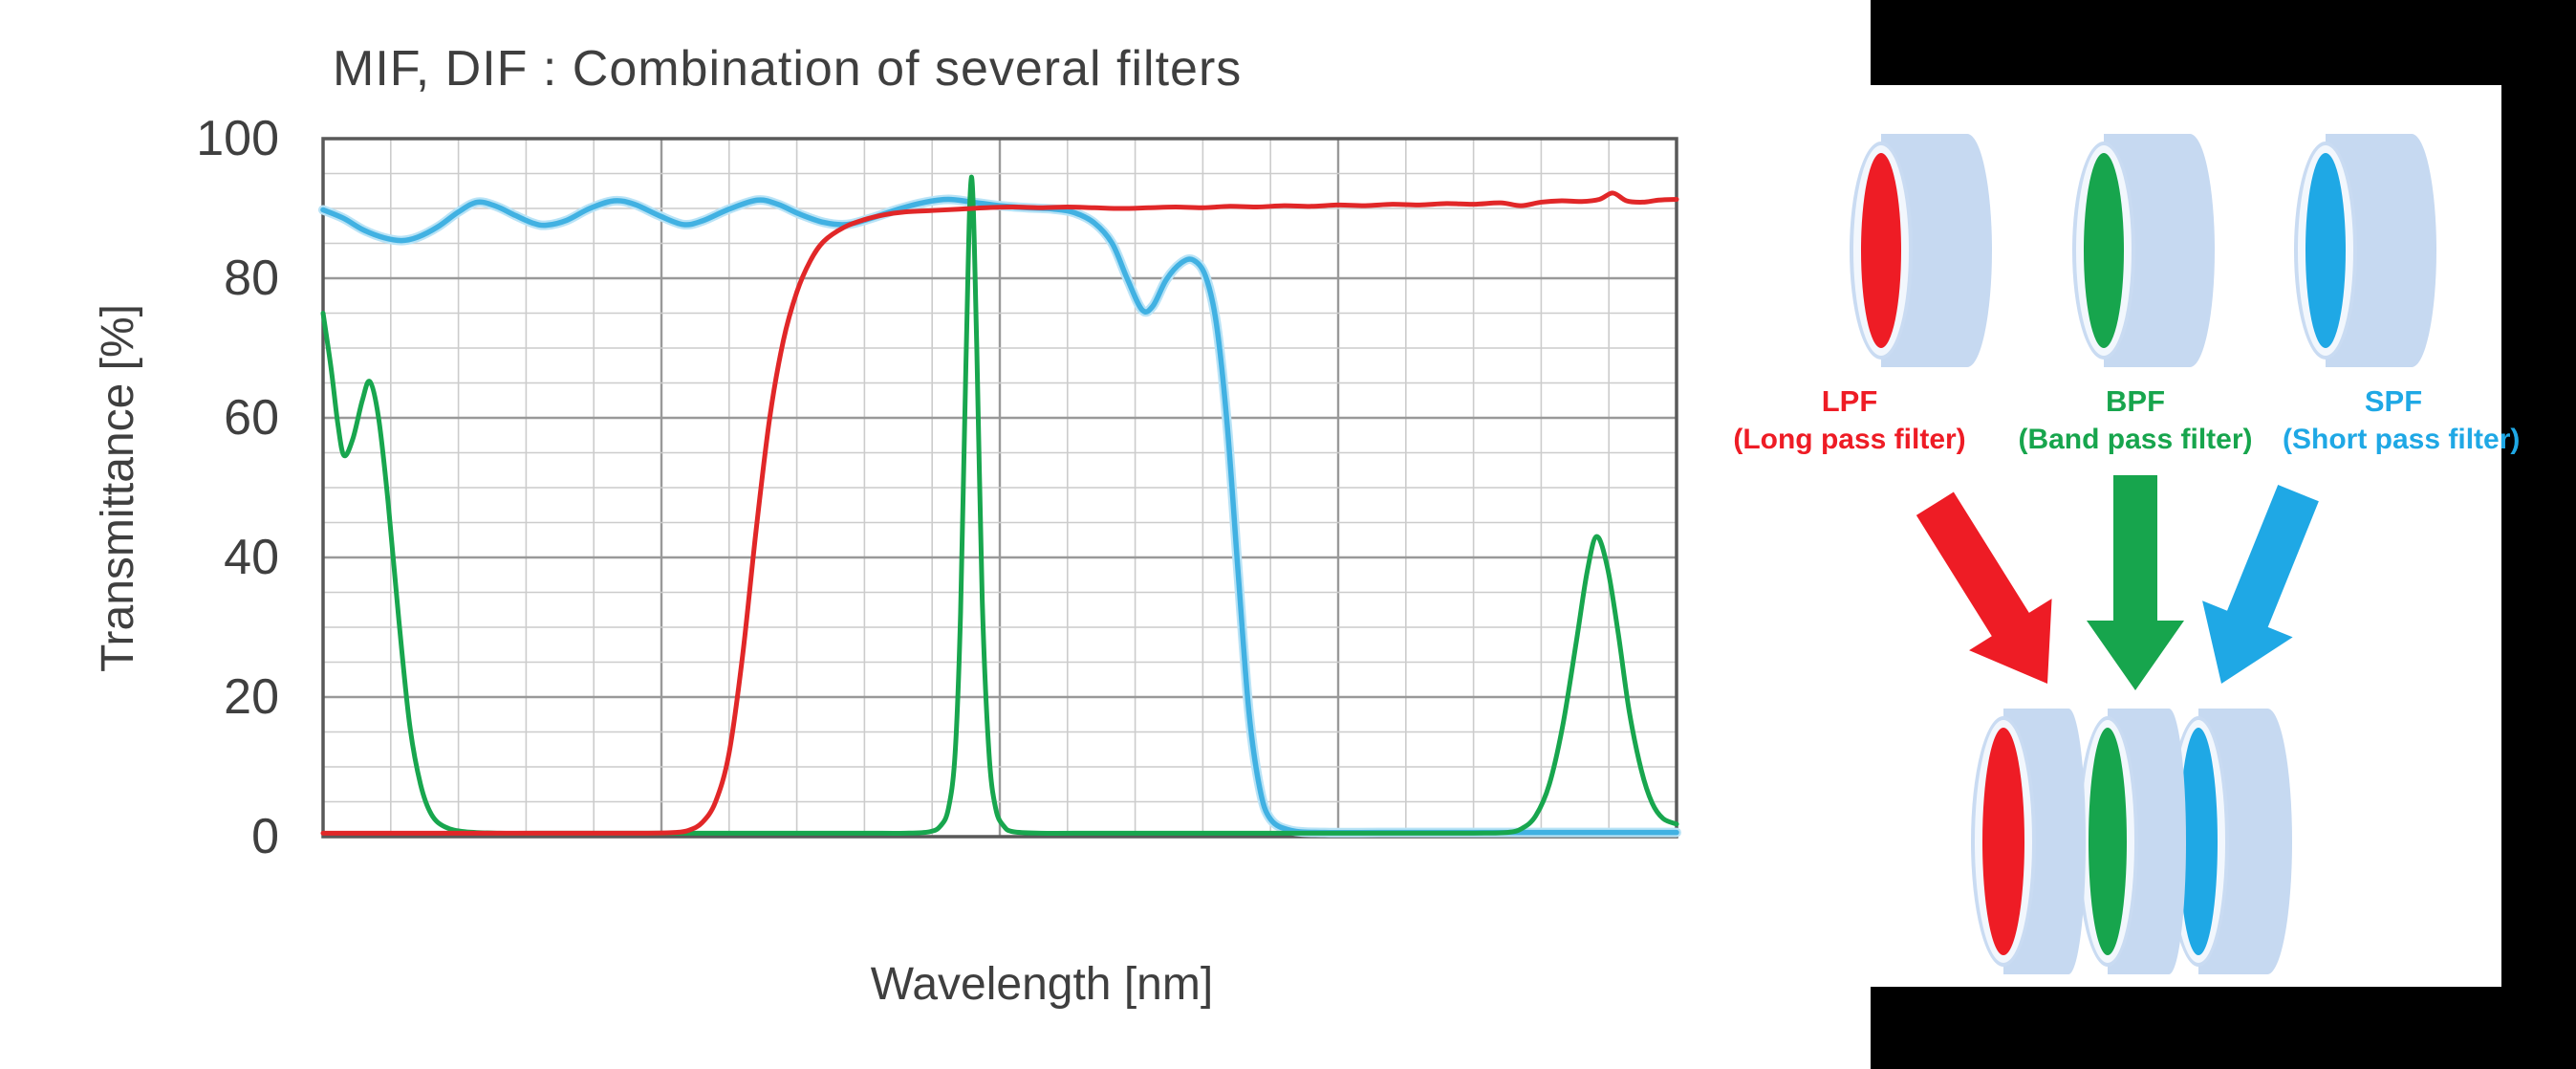 The width and height of the screenshot is (2576, 1069). Describe the element at coordinates (1849, 401) in the screenshot. I see `lpf-abbr: LPF` at that location.